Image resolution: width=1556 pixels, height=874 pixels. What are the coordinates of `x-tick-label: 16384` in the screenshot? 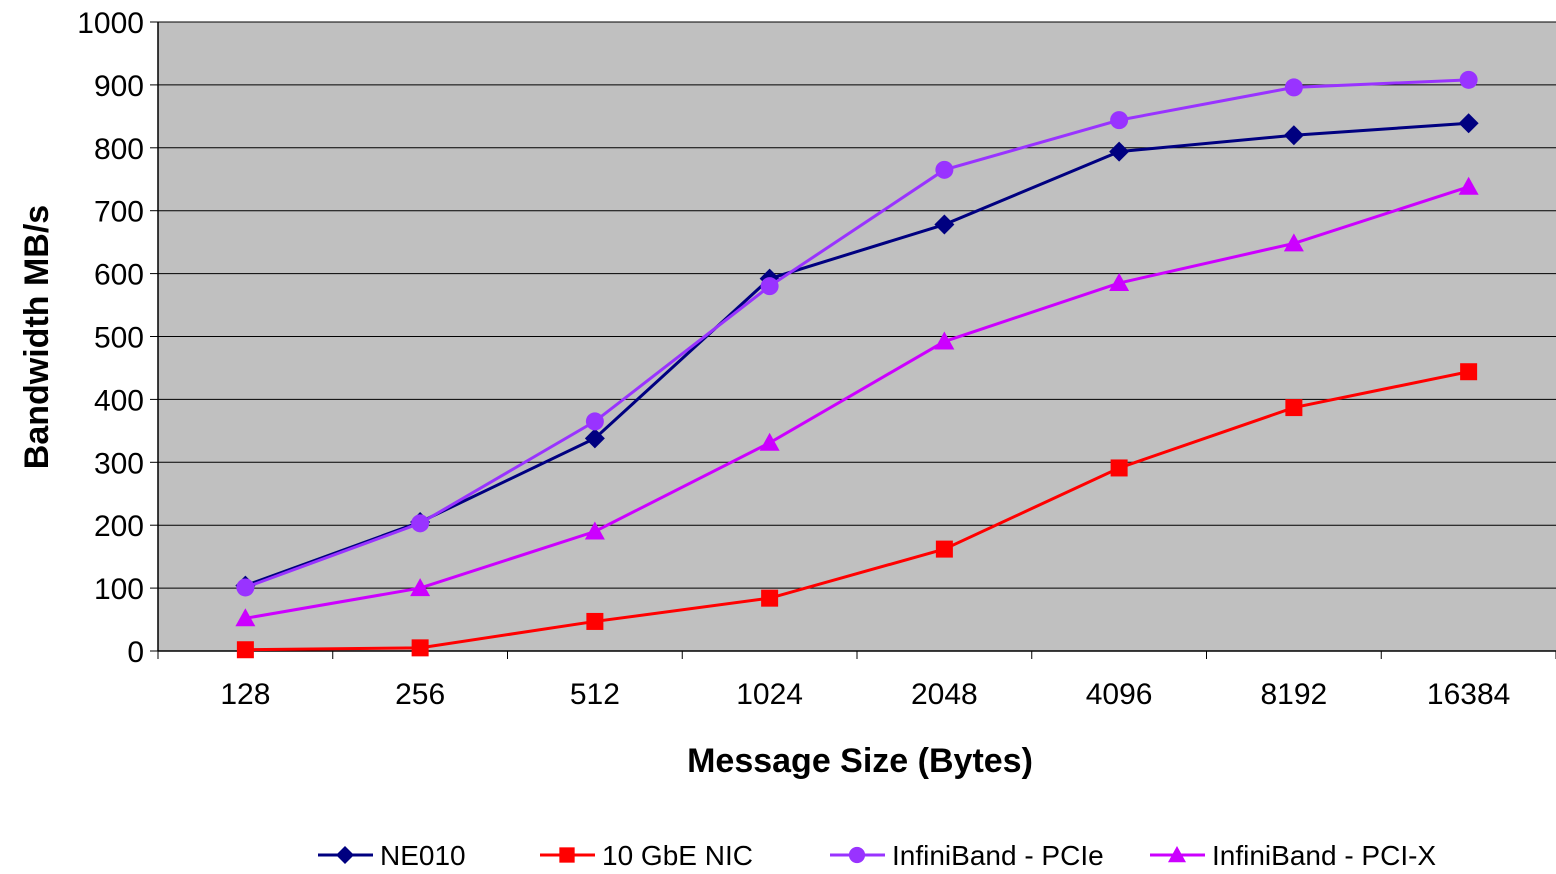 It's located at (1468, 694).